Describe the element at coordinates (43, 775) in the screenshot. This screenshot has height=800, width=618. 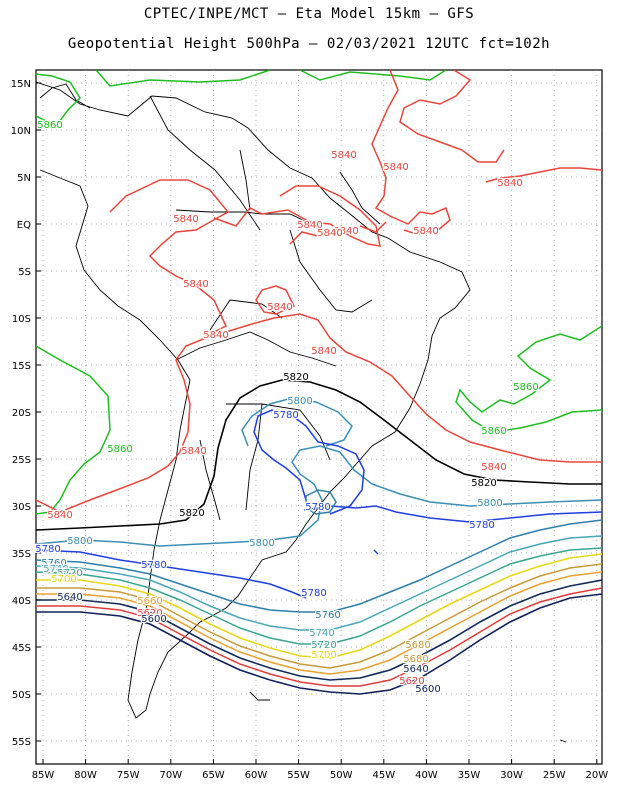
I see `lon-tick-label: 85W` at that location.